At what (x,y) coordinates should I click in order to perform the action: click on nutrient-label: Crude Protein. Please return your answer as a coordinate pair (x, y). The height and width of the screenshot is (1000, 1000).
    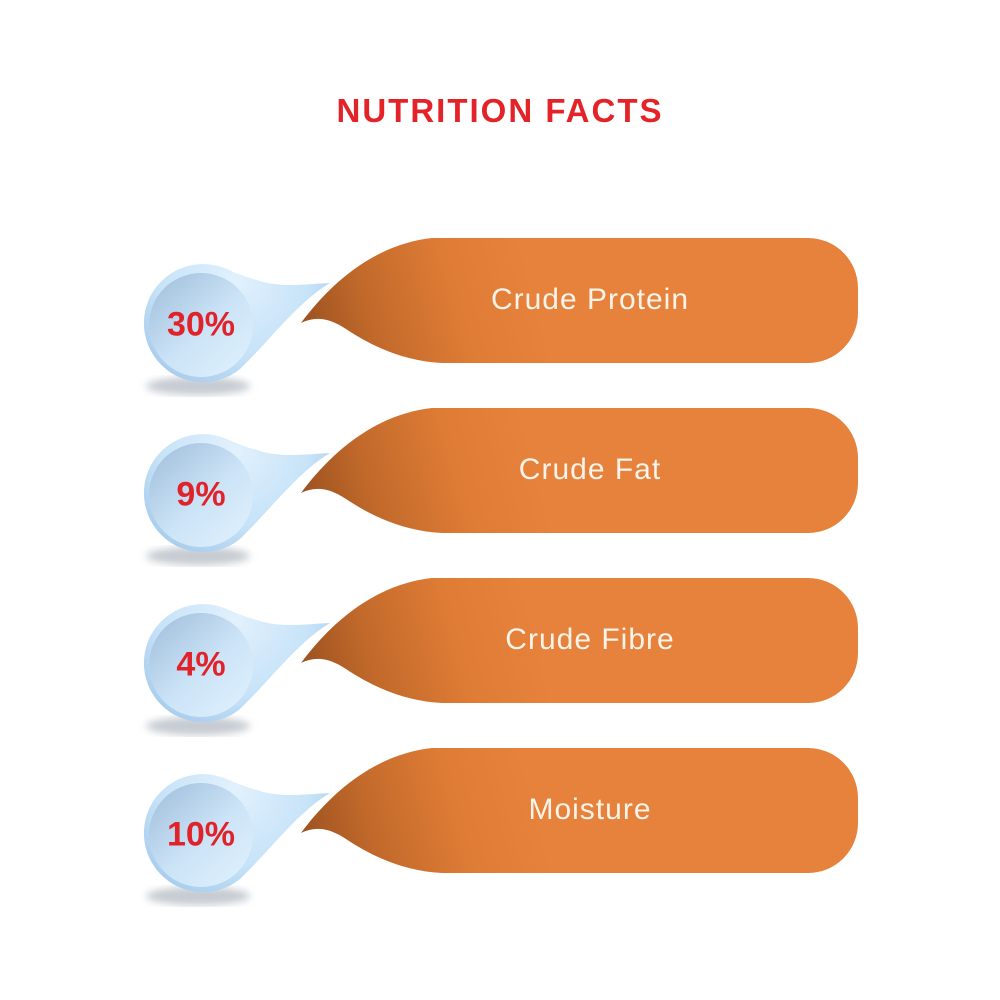
    Looking at the image, I should click on (590, 299).